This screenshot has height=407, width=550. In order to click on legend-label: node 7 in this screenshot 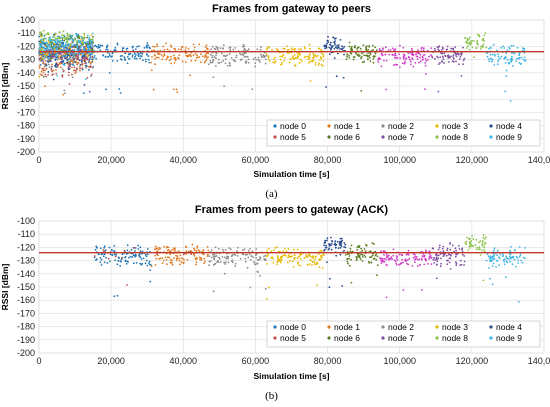, I will do `click(401, 338)`.